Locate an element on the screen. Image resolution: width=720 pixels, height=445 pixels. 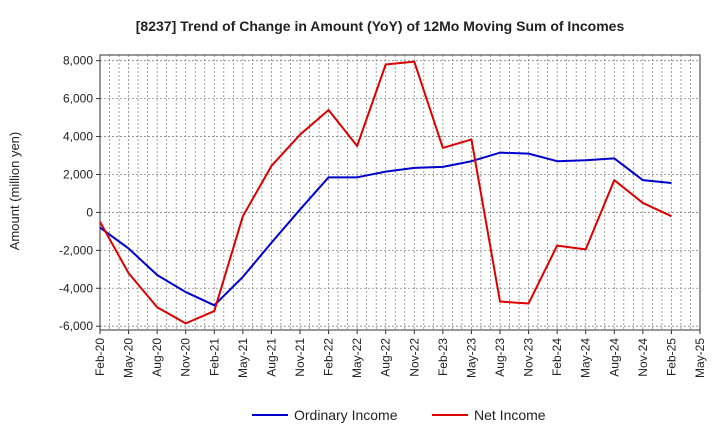
x-tick-label: Aug-20 is located at coordinates (157, 357).